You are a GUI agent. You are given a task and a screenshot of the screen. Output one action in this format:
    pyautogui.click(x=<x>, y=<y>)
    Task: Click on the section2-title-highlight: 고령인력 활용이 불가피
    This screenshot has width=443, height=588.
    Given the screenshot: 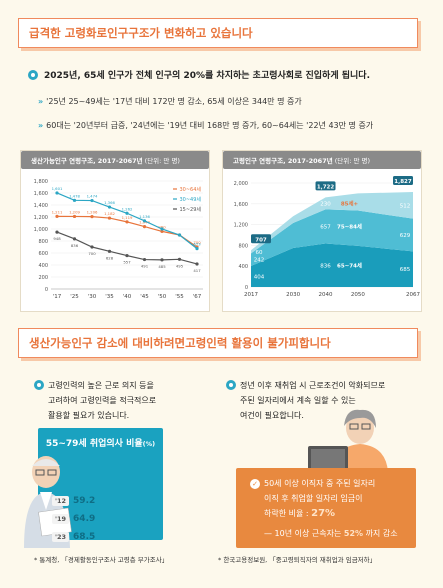 What is the action you would take?
    pyautogui.click(x=242, y=343)
    